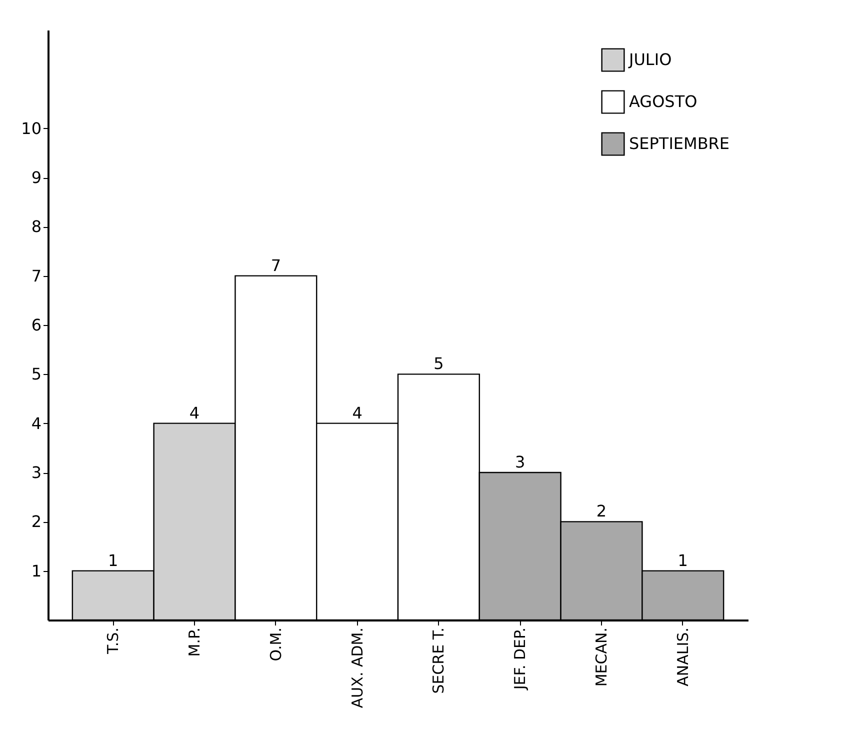 This screenshot has height=750, width=843. Describe the element at coordinates (275, 265) in the screenshot. I see `data-label: 7` at that location.